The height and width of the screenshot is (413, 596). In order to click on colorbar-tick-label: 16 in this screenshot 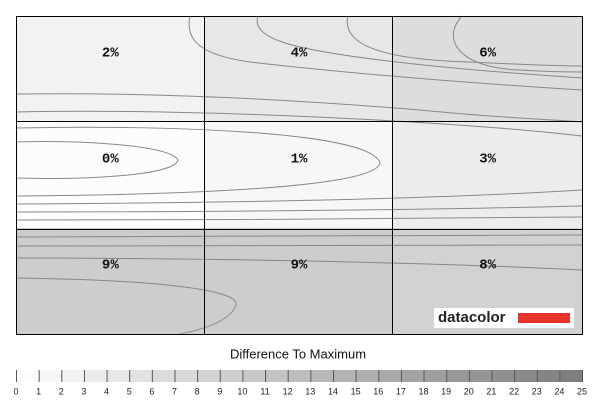, I will do `click(378, 391)`.